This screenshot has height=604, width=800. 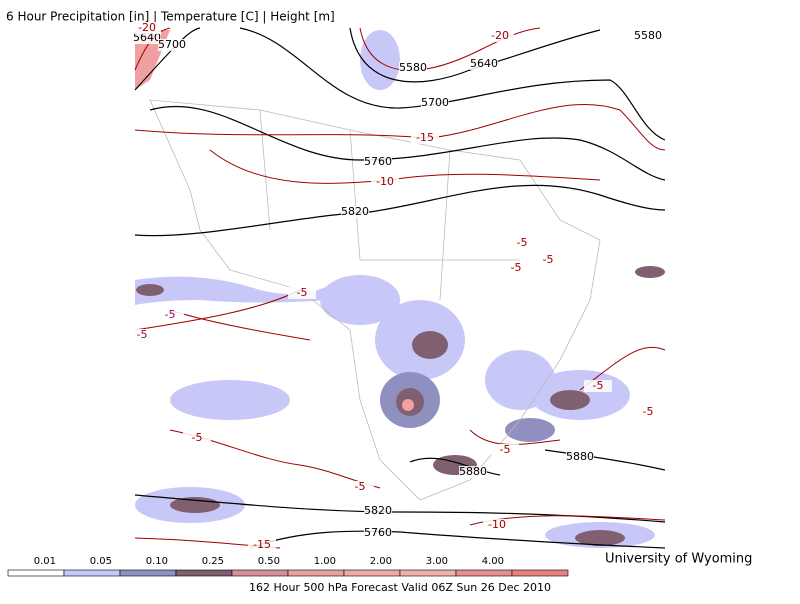 I want to click on legend-label: 0.50, so click(x=269, y=561).